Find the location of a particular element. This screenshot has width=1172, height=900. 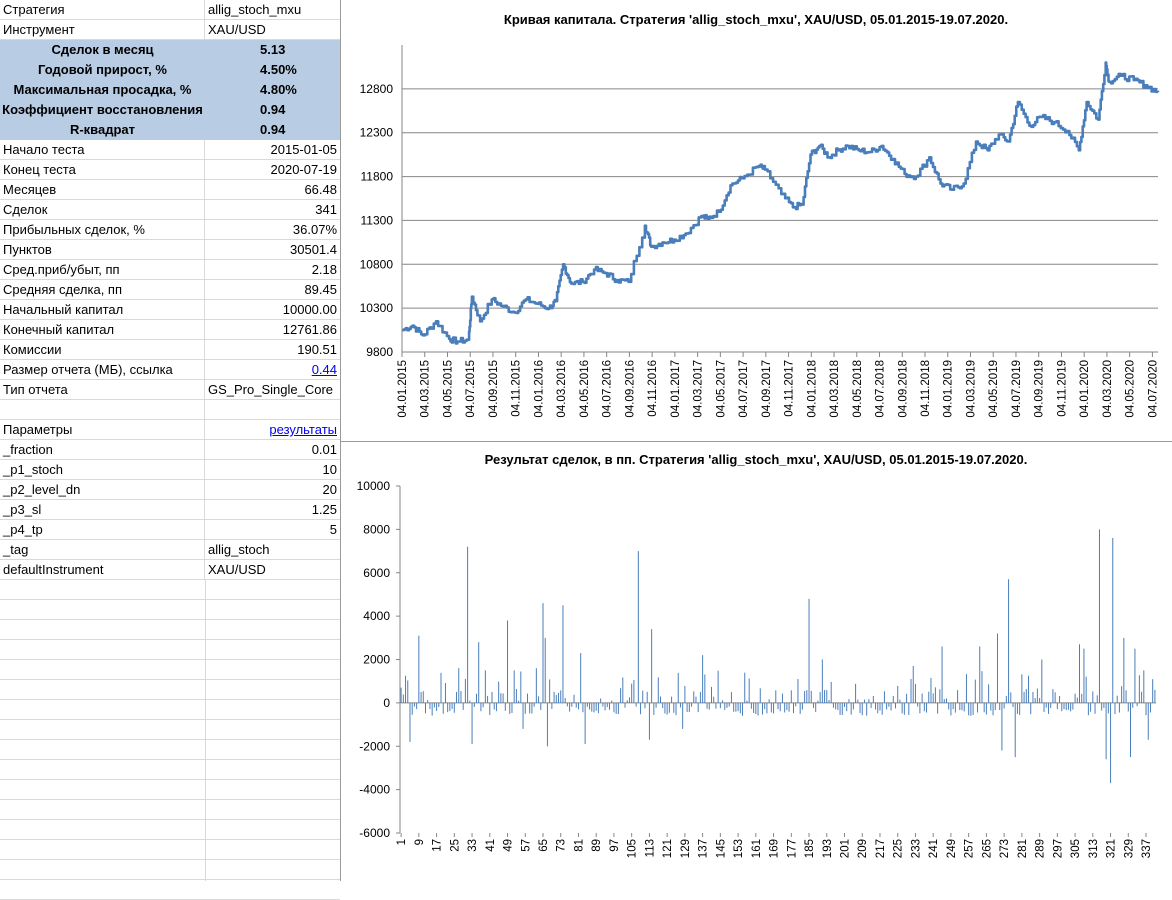

y-tick-label: 8000 is located at coordinates (376, 529).